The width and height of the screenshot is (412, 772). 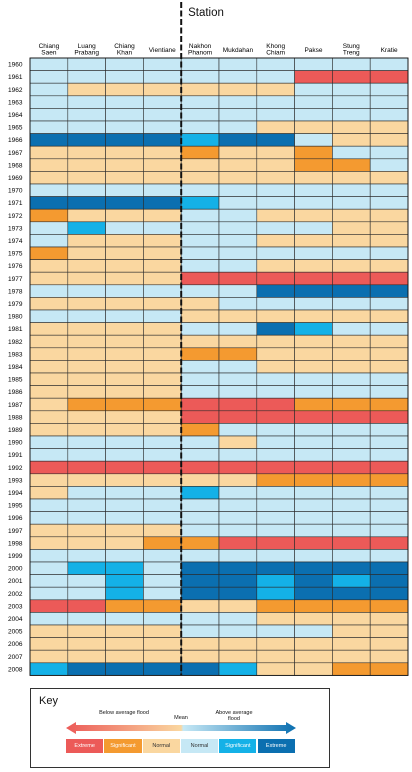 What do you see at coordinates (15, 619) in the screenshot?
I see `year-label: 2004` at bounding box center [15, 619].